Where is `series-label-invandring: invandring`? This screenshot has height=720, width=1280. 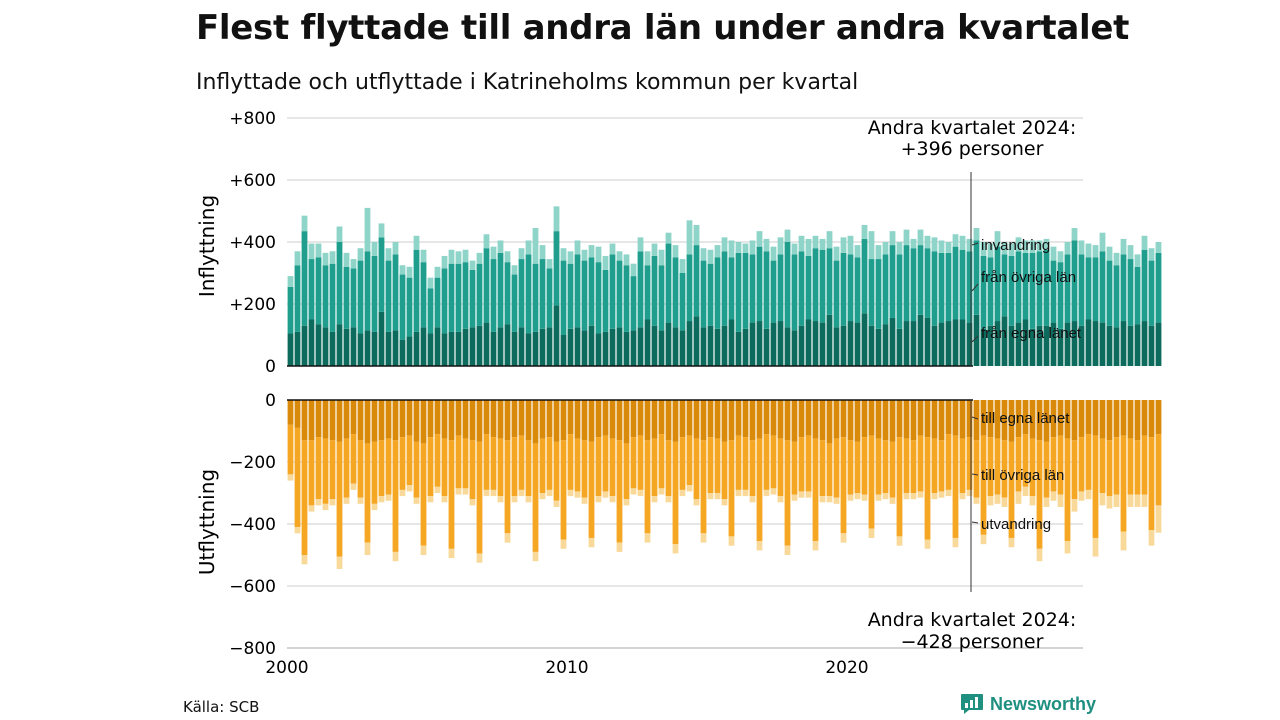
series-label-invandring: invandring is located at coordinates (1015, 245).